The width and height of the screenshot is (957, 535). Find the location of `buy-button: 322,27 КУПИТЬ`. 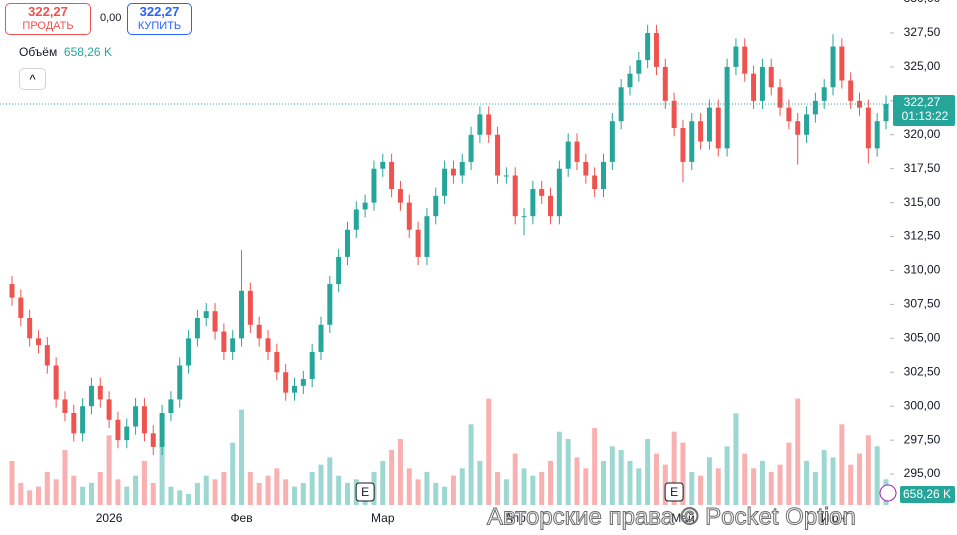

buy-button: 322,27 КУПИТЬ is located at coordinates (159, 19).